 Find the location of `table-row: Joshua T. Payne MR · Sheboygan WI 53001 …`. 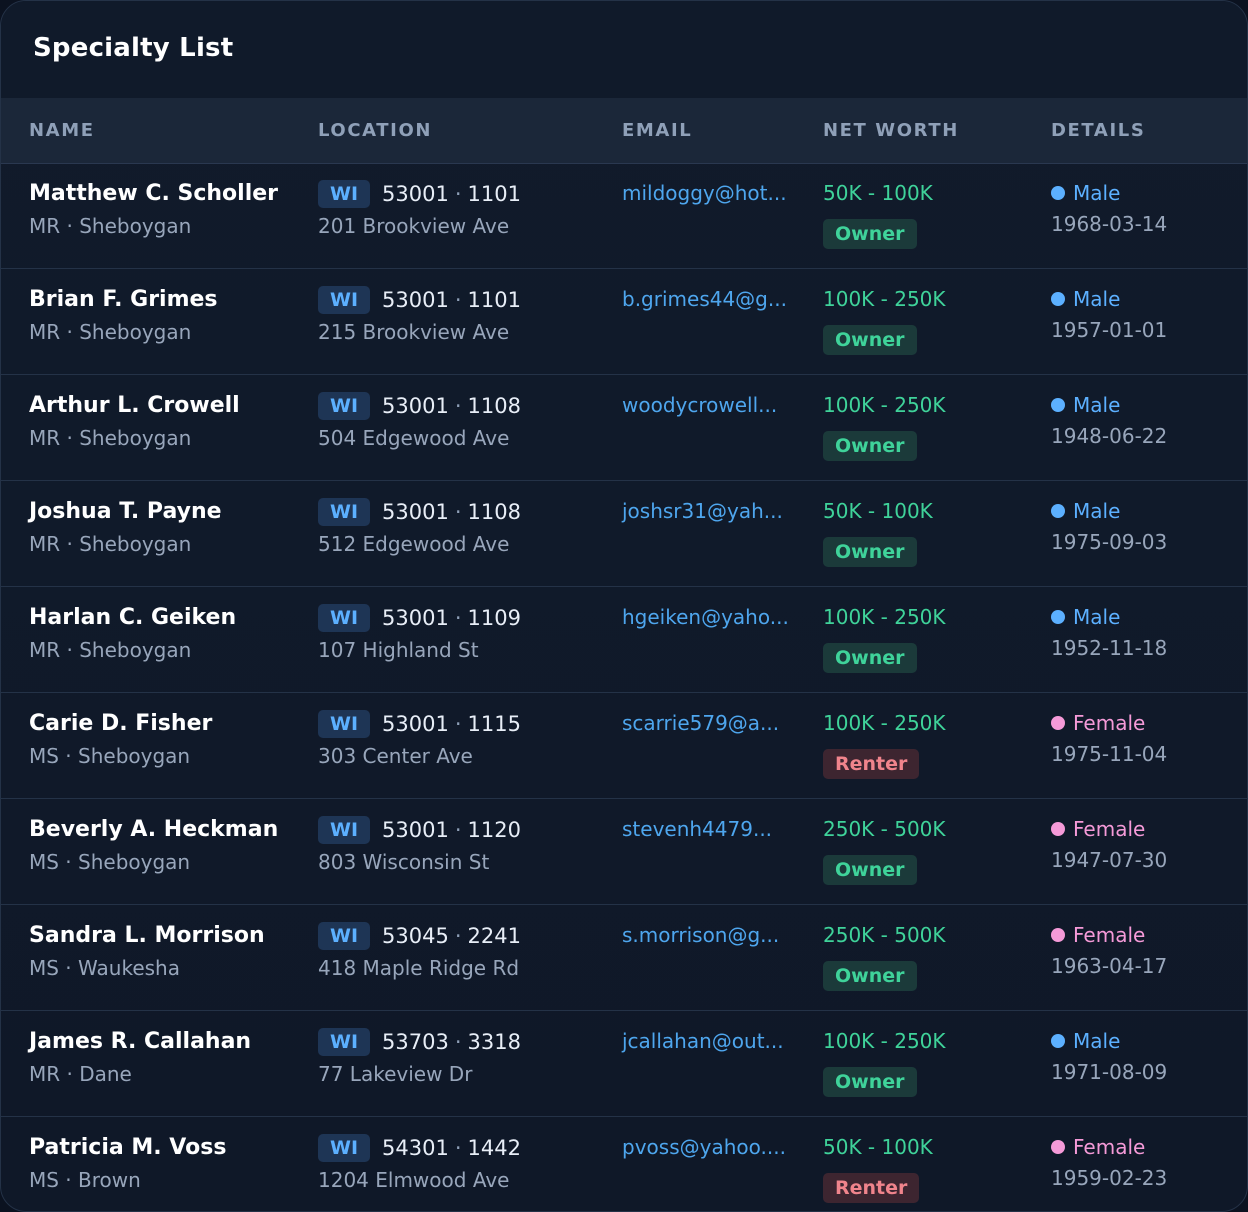

table-row: Joshua T. Payne MR · Sheboygan WI 53001 … is located at coordinates (624, 534).